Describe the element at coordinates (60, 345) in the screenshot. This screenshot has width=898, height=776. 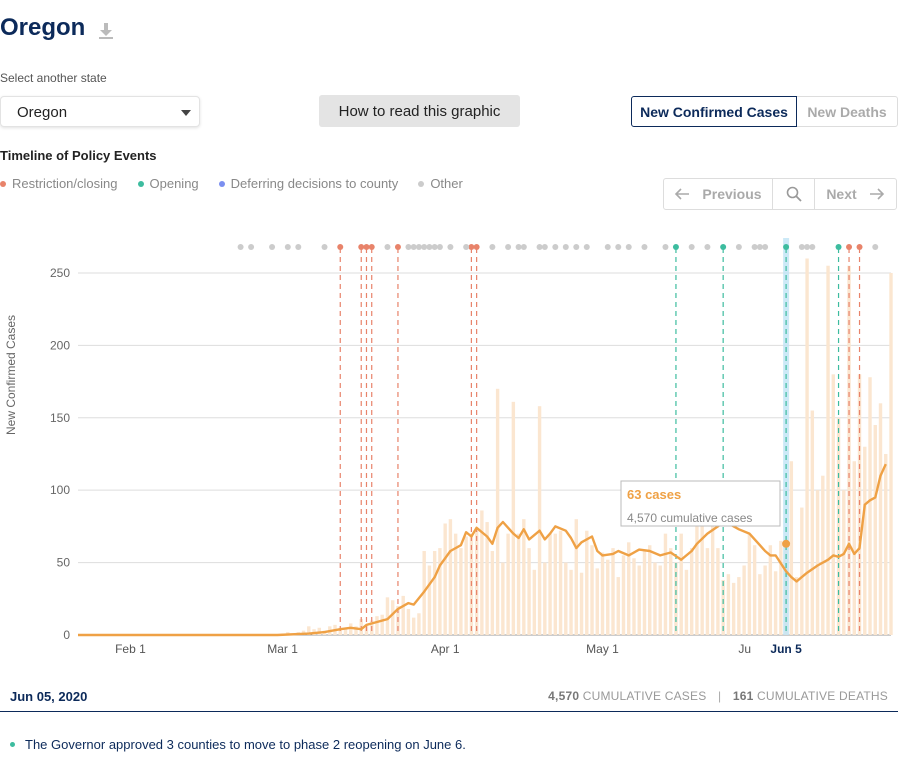
I see `y-tick-label: 200` at that location.